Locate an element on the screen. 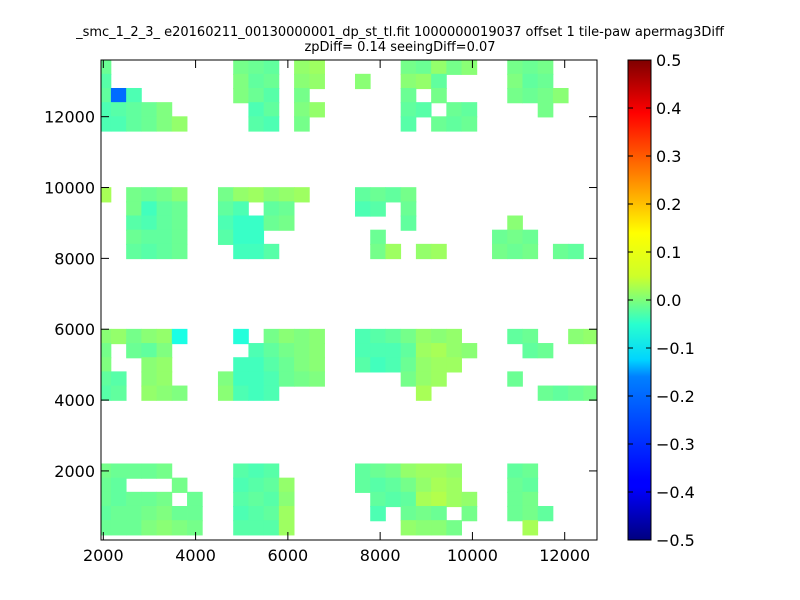  y-tick-label: 10000 is located at coordinates (69, 188).